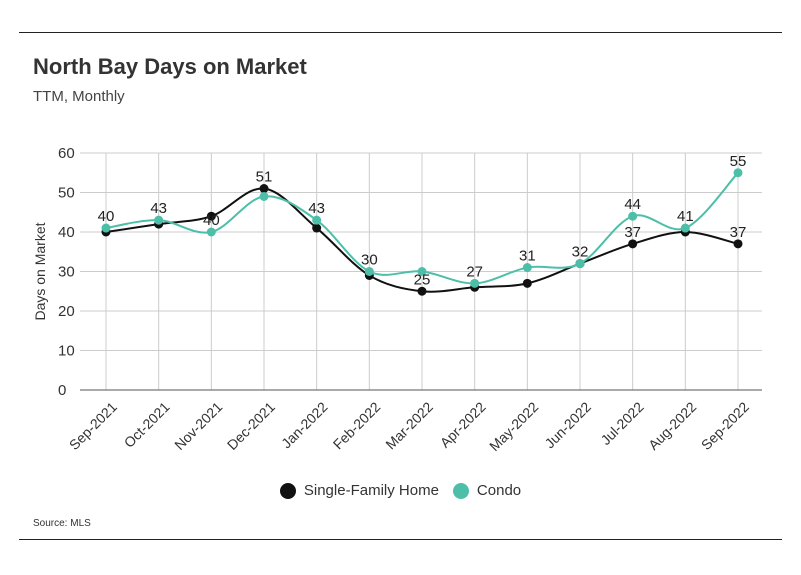 The height and width of the screenshot is (575, 801). Describe the element at coordinates (499, 490) in the screenshot. I see `legend-label-condo: Condo` at that location.